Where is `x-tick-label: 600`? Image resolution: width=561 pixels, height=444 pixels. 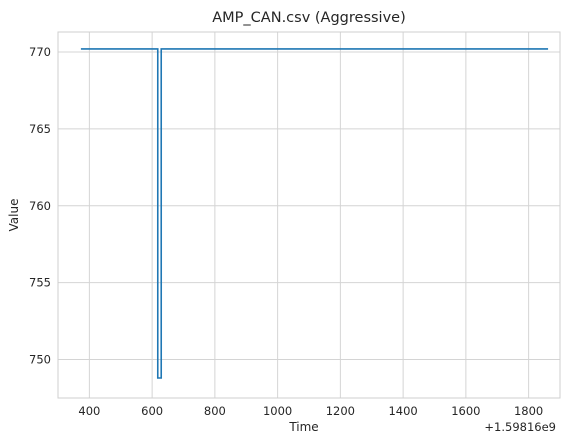
x-tick-label: 600 is located at coordinates (152, 411).